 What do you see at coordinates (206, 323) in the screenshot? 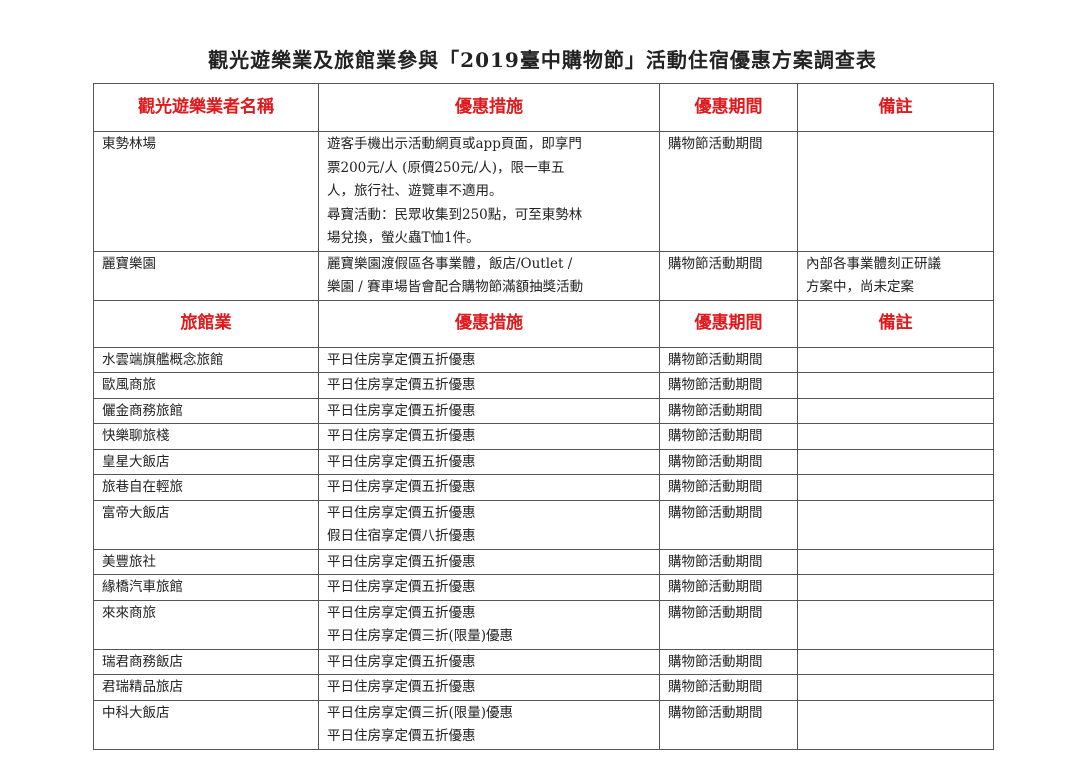
I see `column-header: 旅館業` at bounding box center [206, 323].